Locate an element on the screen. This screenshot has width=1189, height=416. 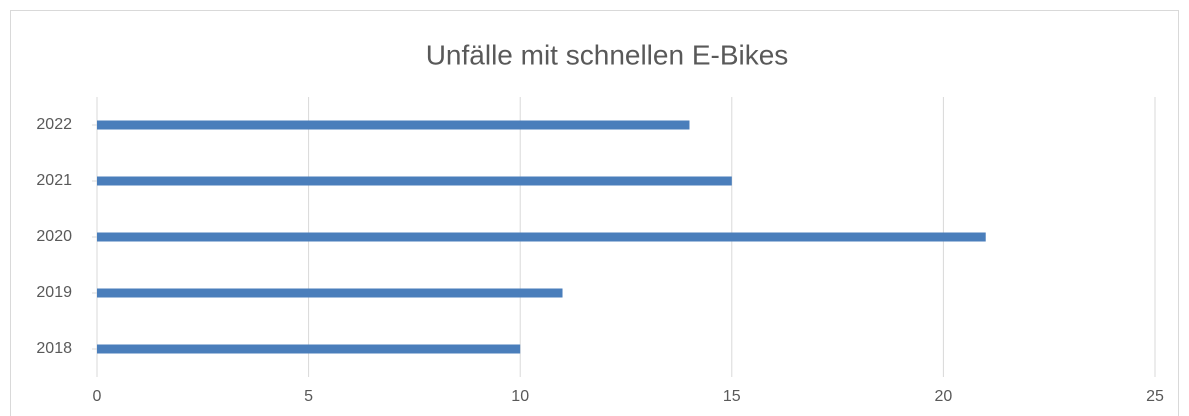
x-tick-label: 20 is located at coordinates (944, 396).